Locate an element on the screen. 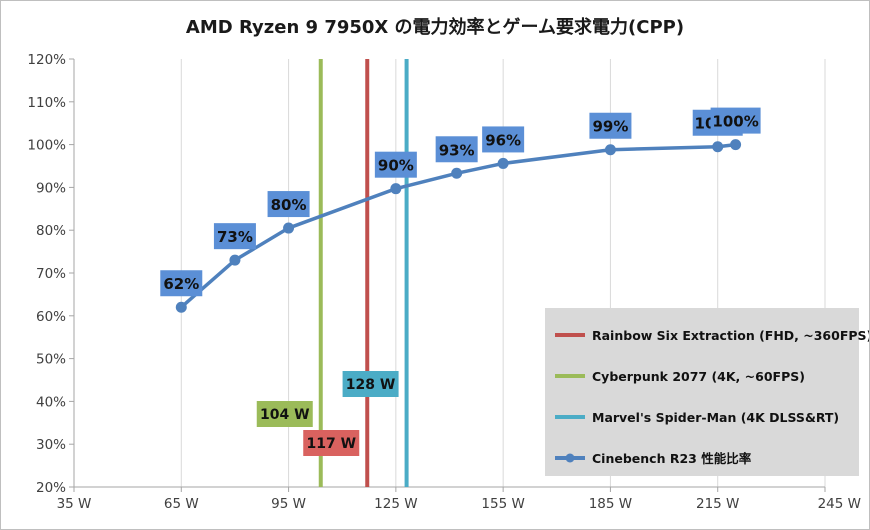  legend-item-label: Cinebench R23 性能比率 is located at coordinates (672, 458).